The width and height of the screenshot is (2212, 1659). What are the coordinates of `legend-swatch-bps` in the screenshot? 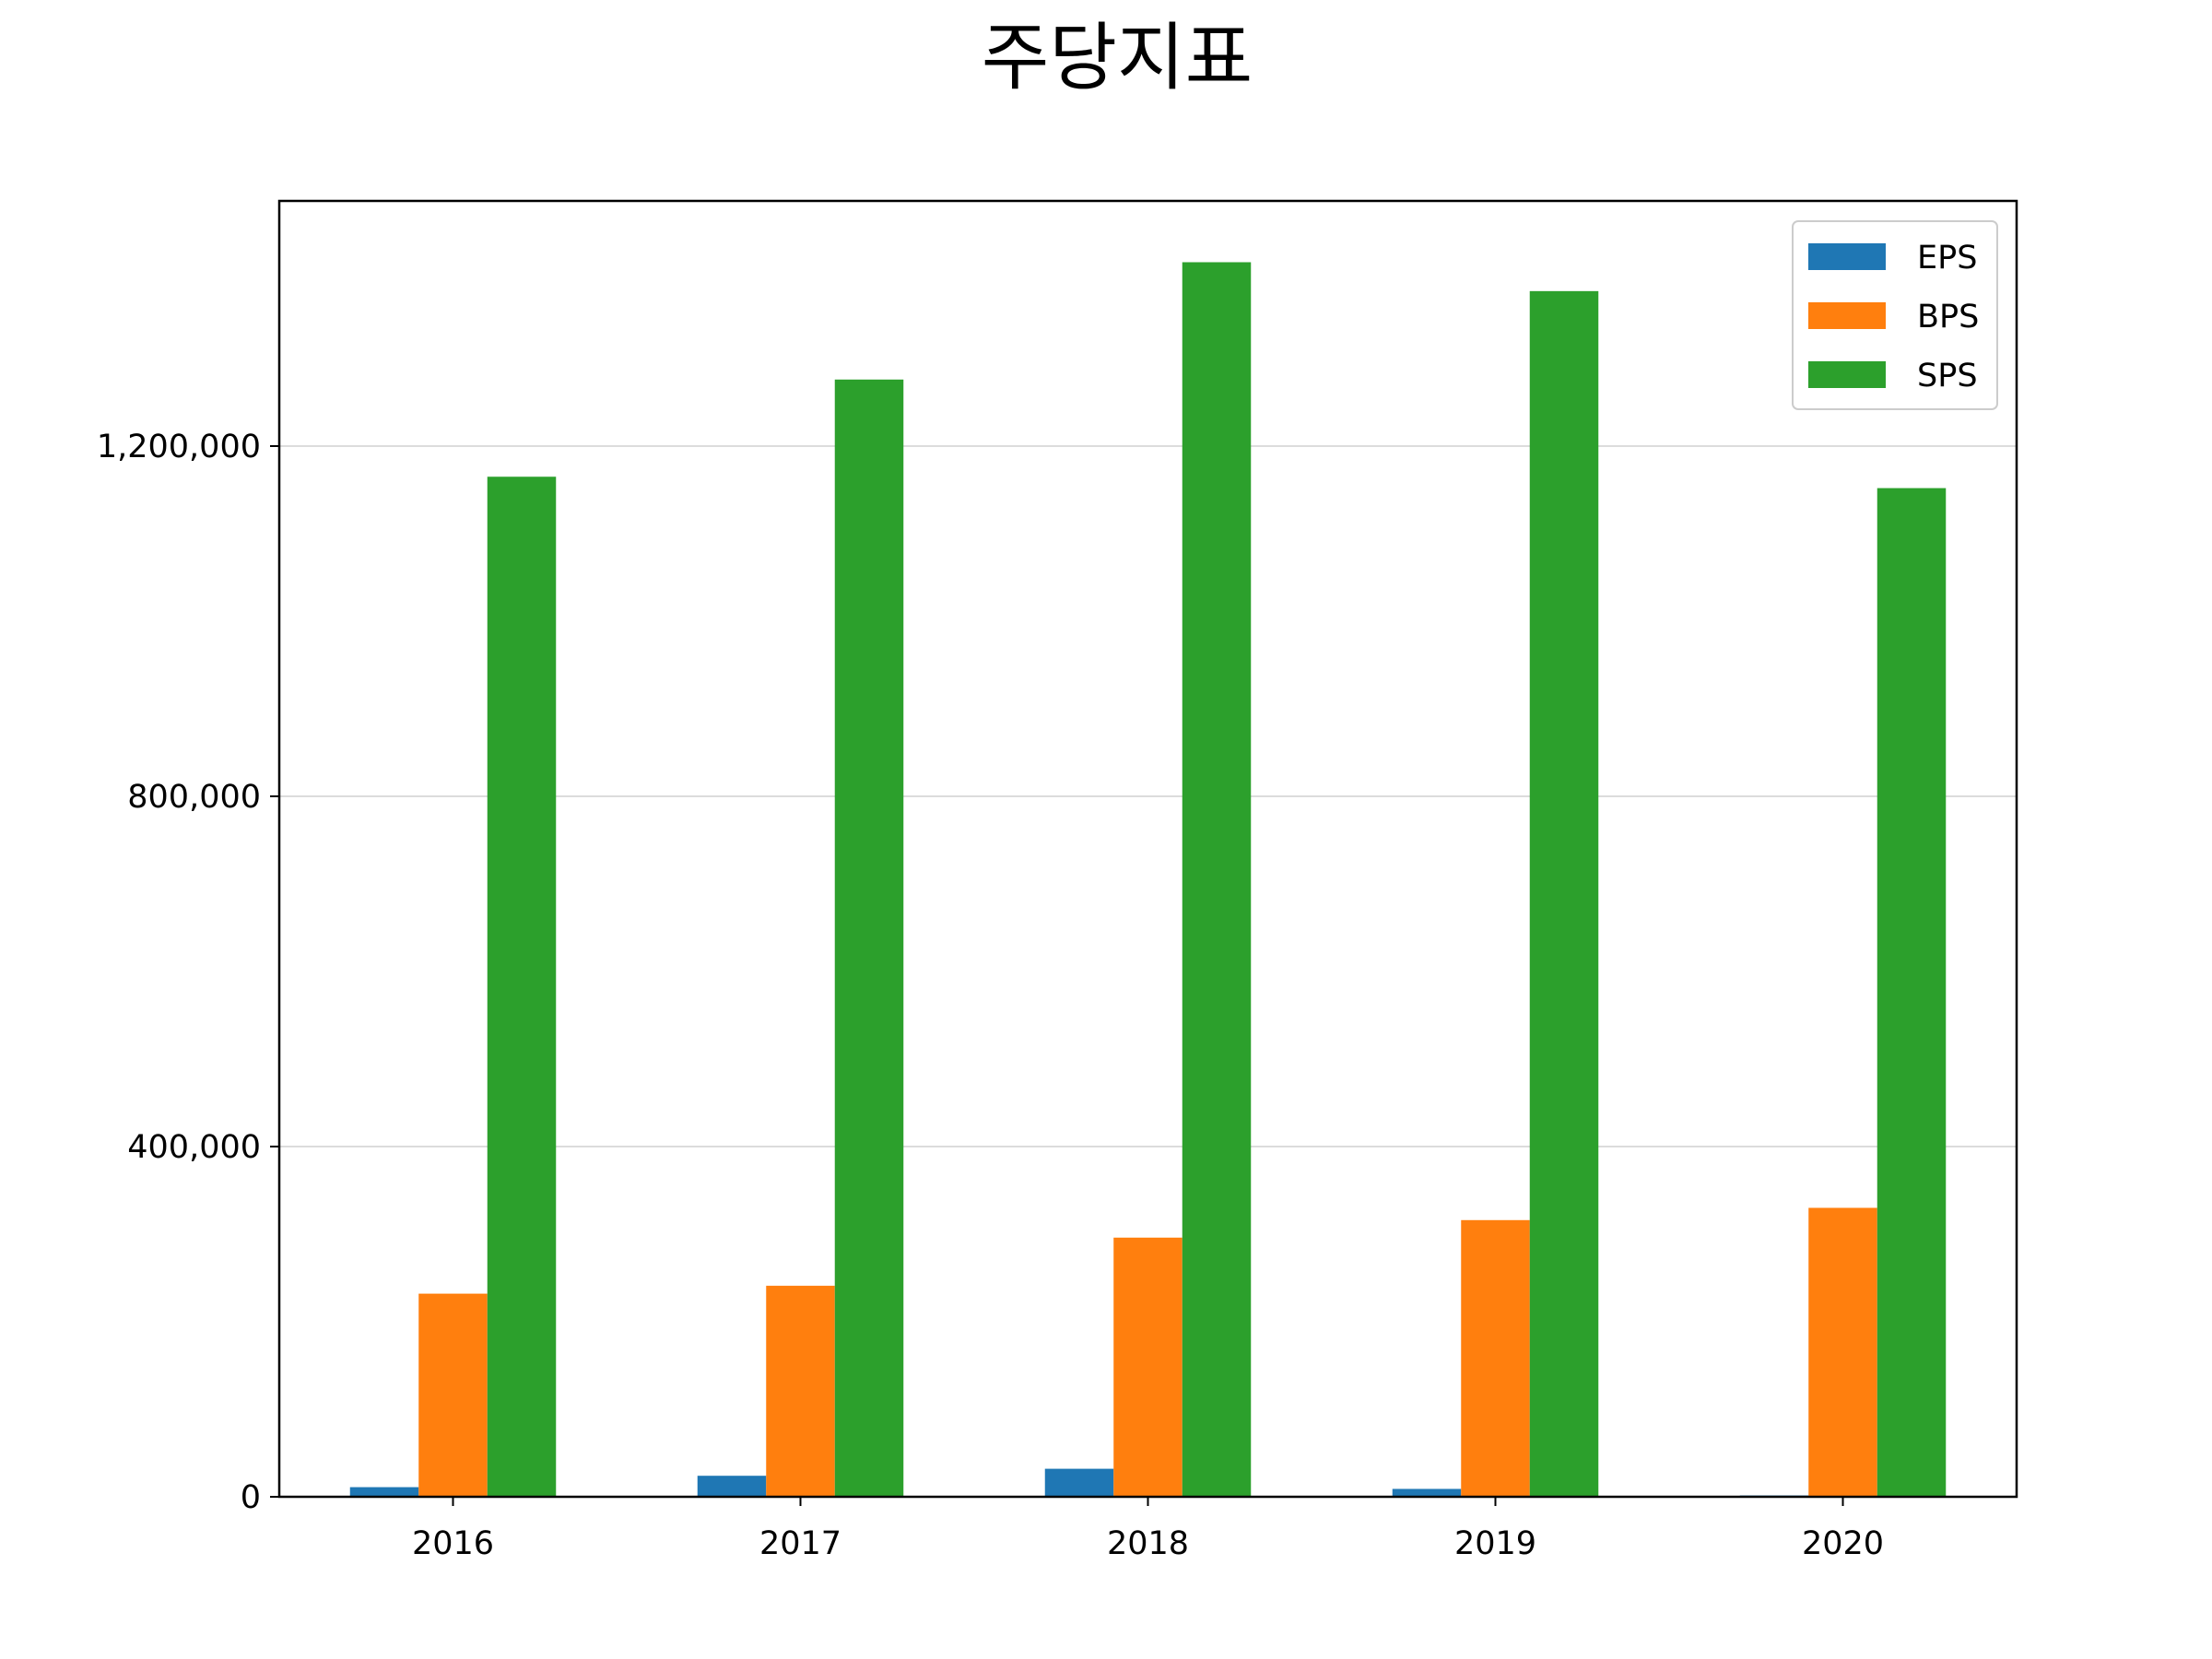 It's located at (1847, 315).